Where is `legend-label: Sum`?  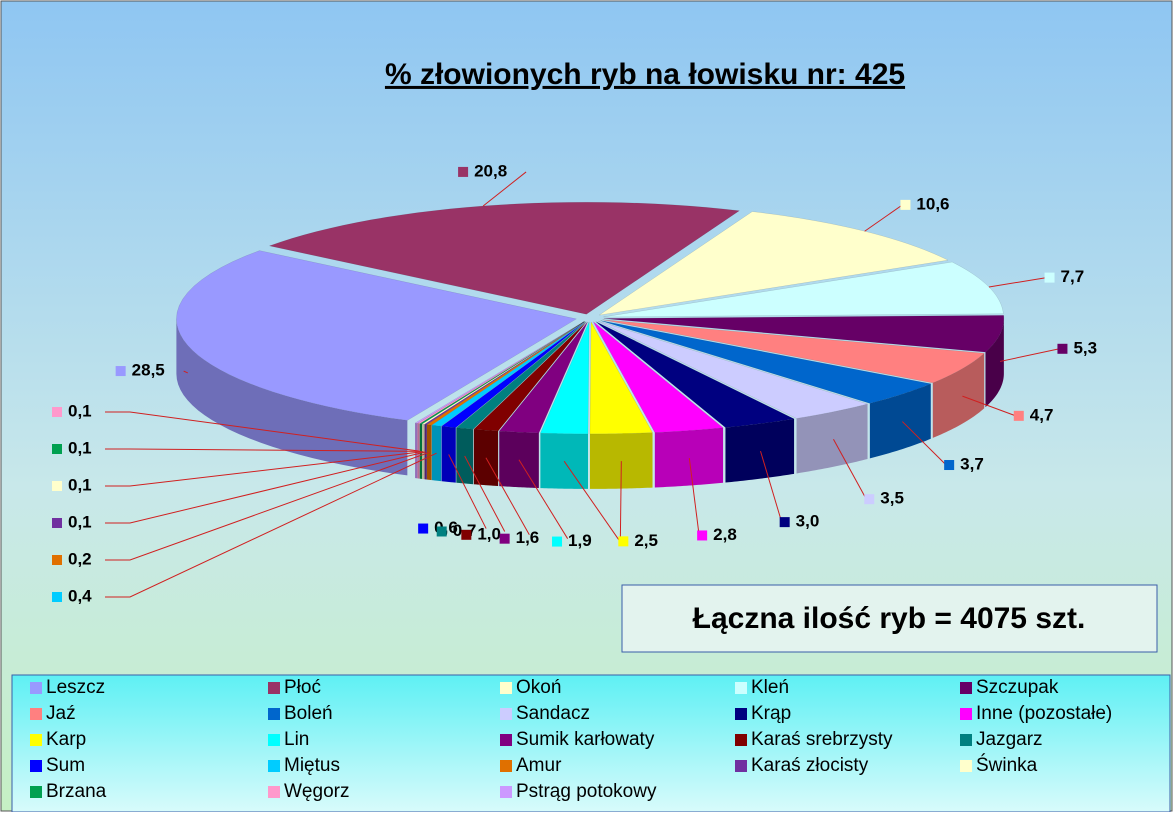 legend-label: Sum is located at coordinates (65, 765).